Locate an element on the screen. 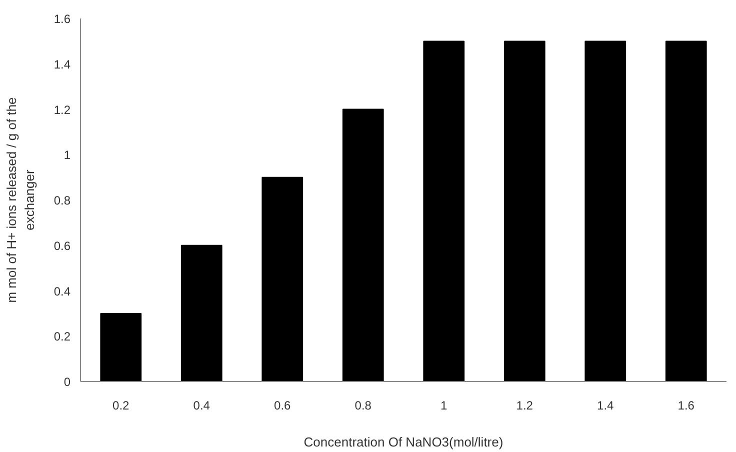 This screenshot has width=736, height=452. y-tick-label: 1.2 is located at coordinates (62, 109).